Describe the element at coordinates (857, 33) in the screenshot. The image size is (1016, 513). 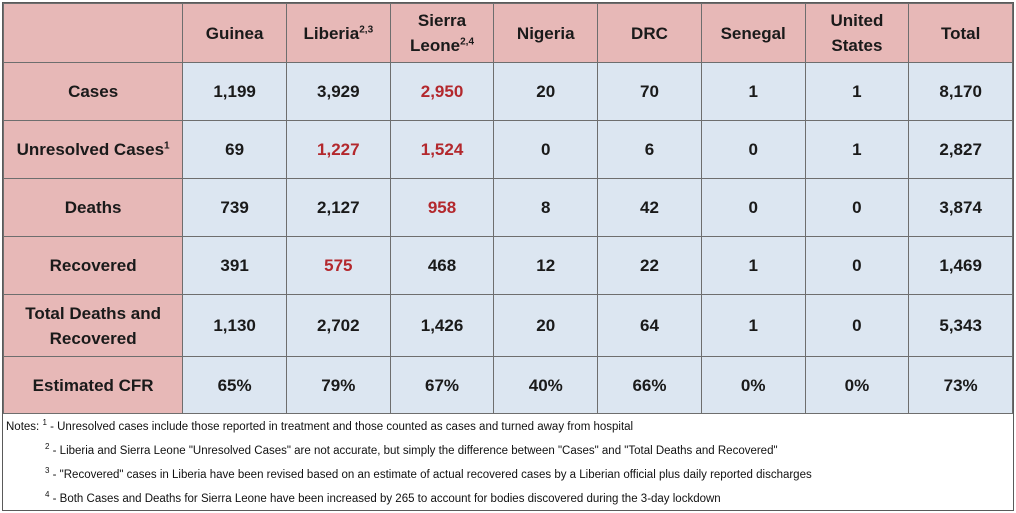
I see `col-header-united-states: United States` at that location.